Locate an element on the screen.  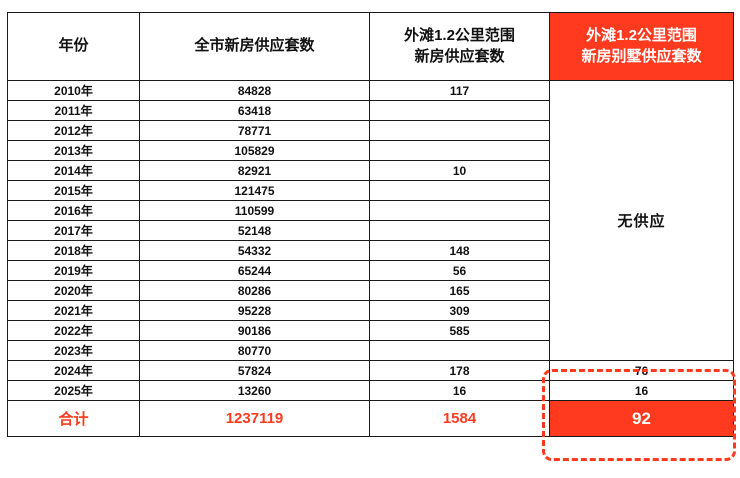
bund-supply-cell: 16 is located at coordinates (459, 390).